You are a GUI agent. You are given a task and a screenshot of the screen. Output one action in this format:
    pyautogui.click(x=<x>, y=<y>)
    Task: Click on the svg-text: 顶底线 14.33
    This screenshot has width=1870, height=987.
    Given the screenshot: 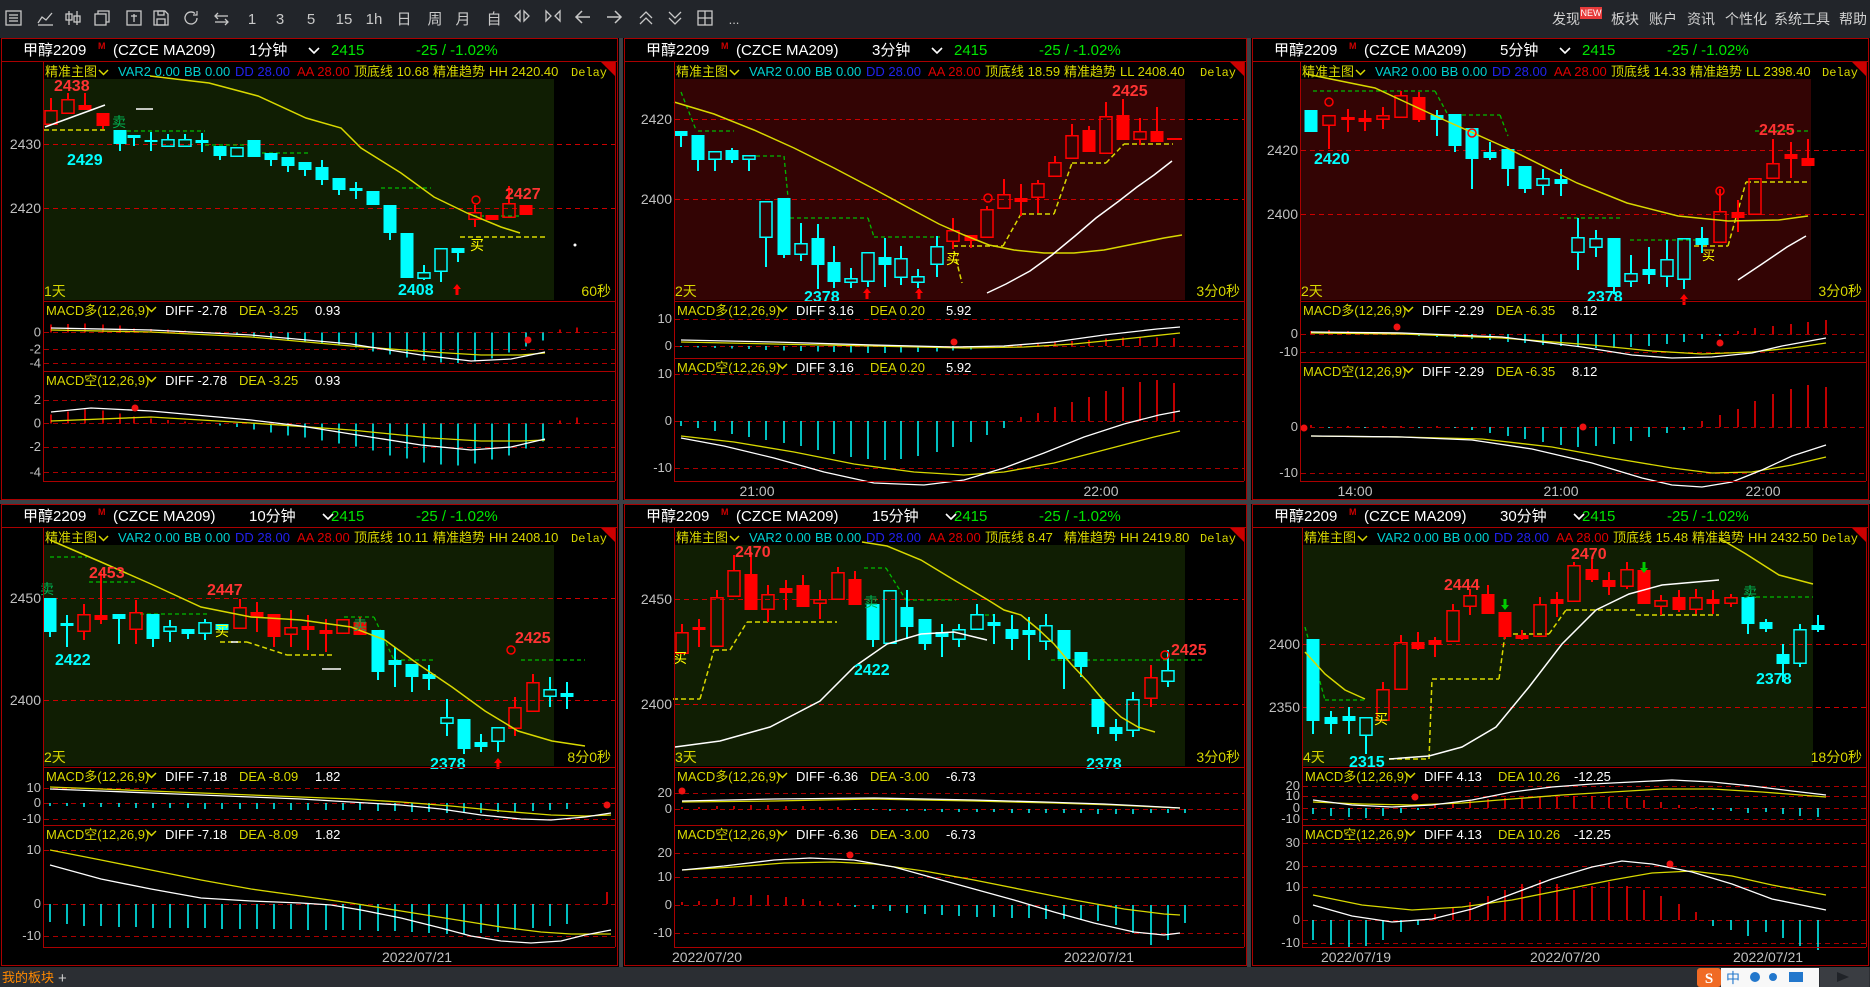 What is the action you would take?
    pyautogui.click(x=1648, y=71)
    